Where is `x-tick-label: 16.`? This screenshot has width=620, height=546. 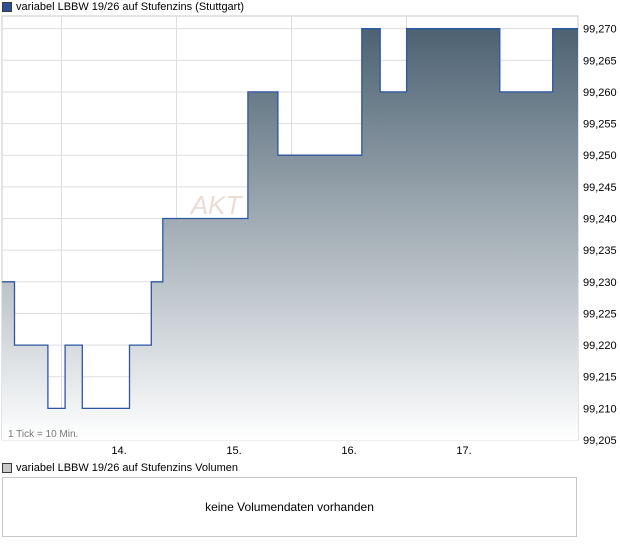
x-tick-label: 16. is located at coordinates (348, 451).